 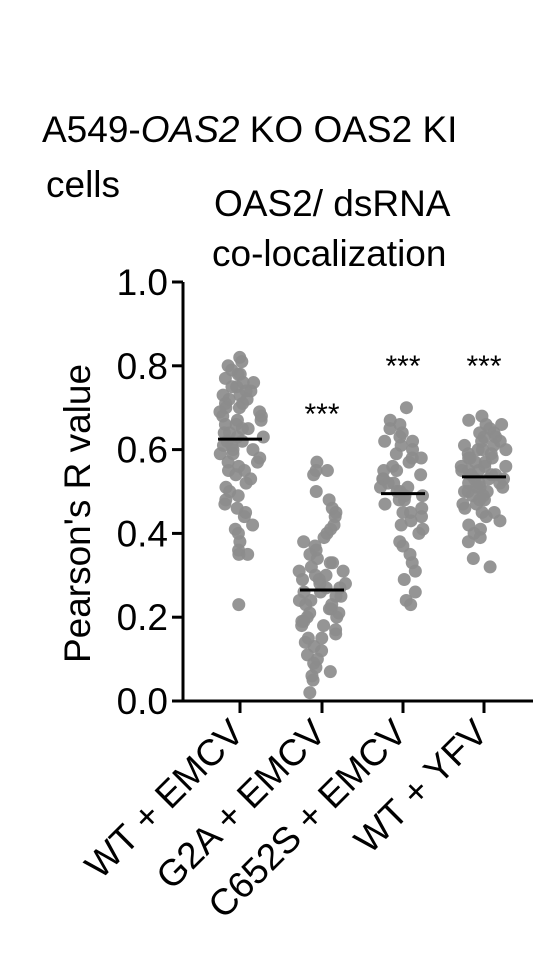 I want to click on y-tick-label: 0.6, so click(x=142, y=450).